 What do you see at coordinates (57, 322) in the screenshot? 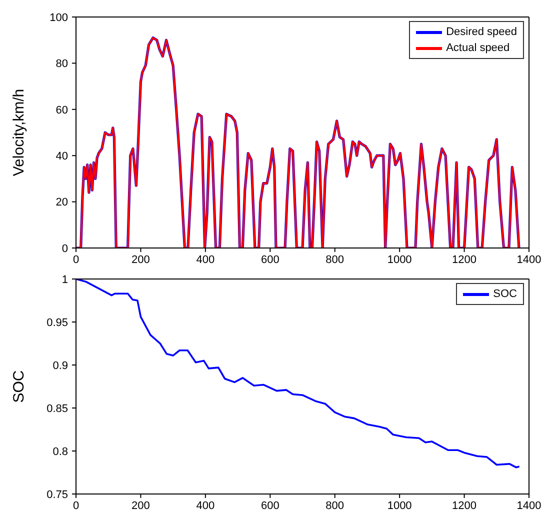
I see `y-tick-label: 0.95` at bounding box center [57, 322].